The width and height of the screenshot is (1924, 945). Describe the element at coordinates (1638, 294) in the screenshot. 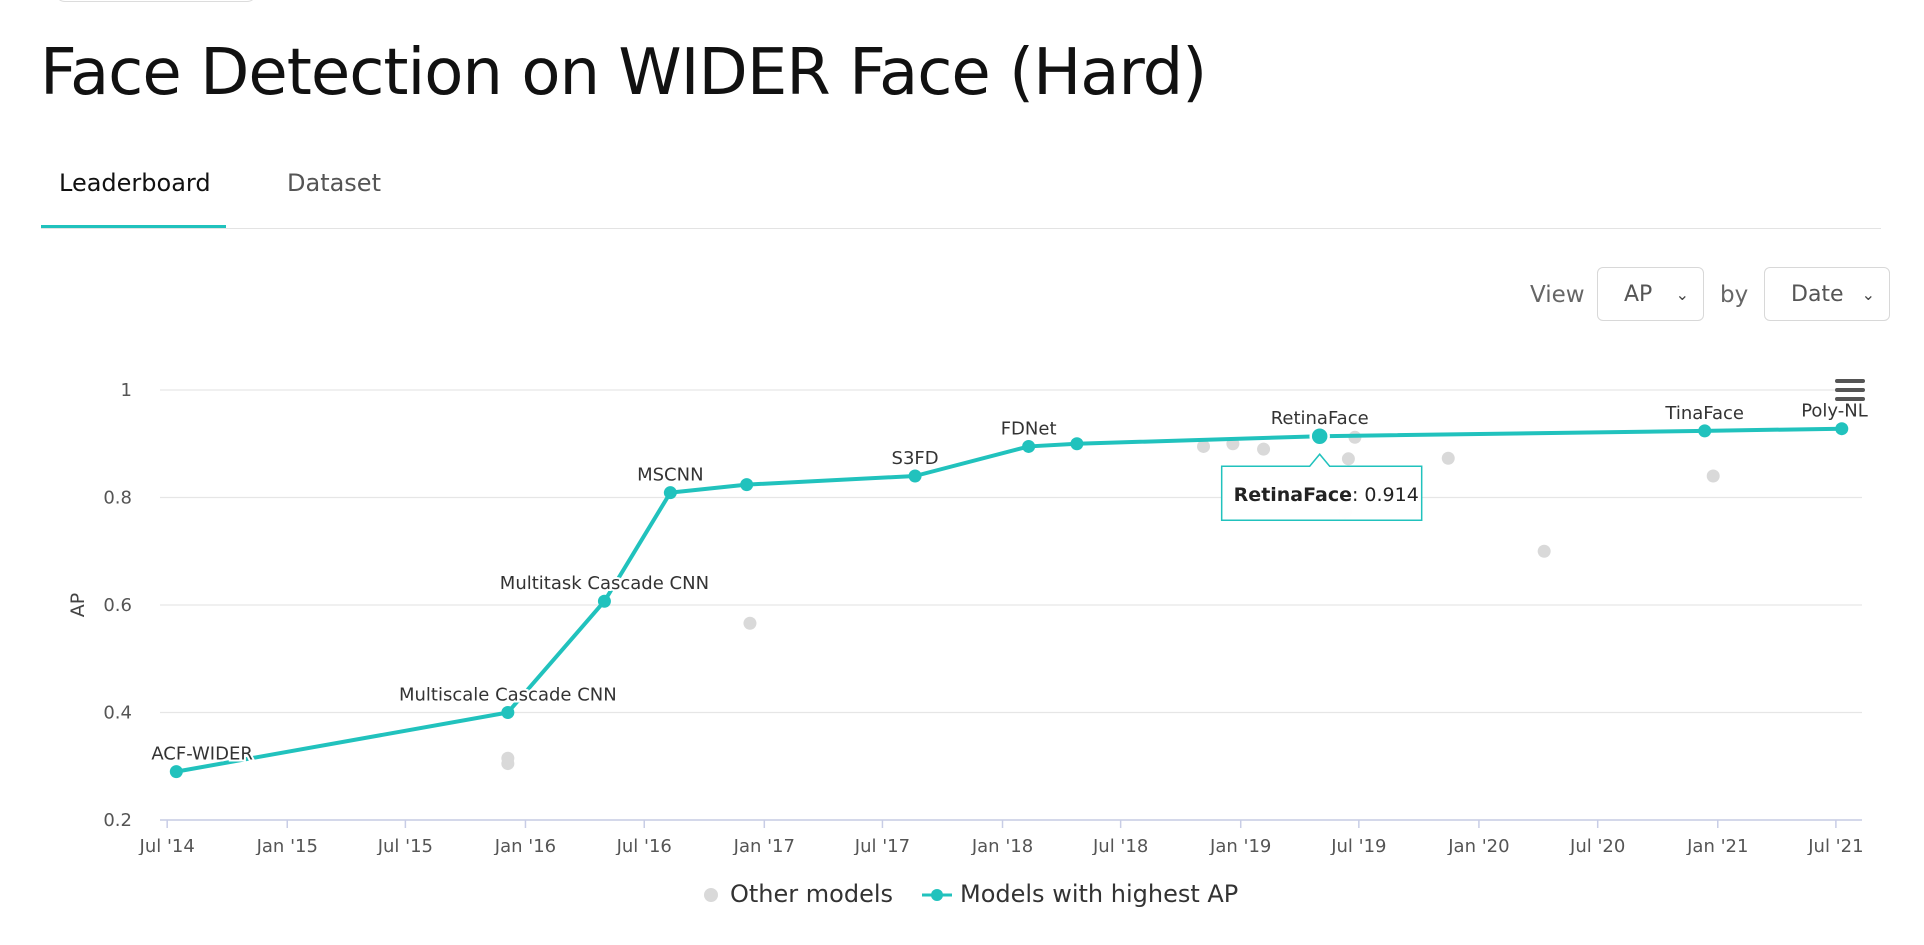

I see `view-select-value: AP` at that location.